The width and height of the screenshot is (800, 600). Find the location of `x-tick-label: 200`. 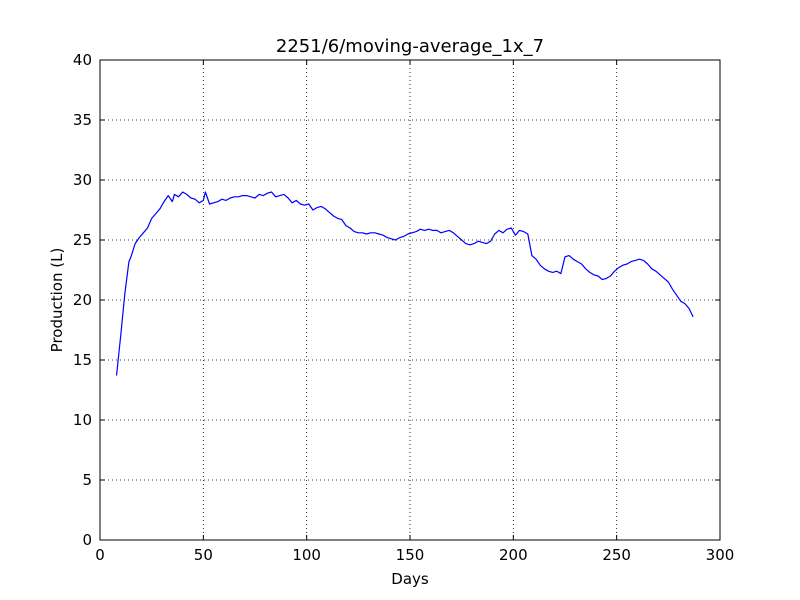

x-tick-label: 200 is located at coordinates (513, 555).